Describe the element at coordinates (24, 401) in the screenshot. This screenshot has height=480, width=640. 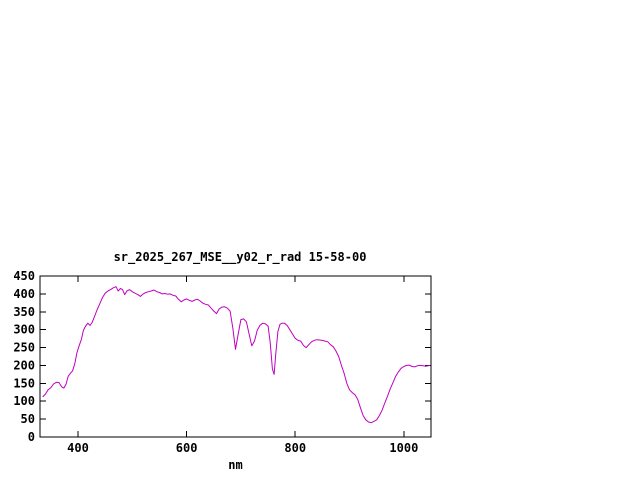
I see `y-tick-label: 100` at that location.